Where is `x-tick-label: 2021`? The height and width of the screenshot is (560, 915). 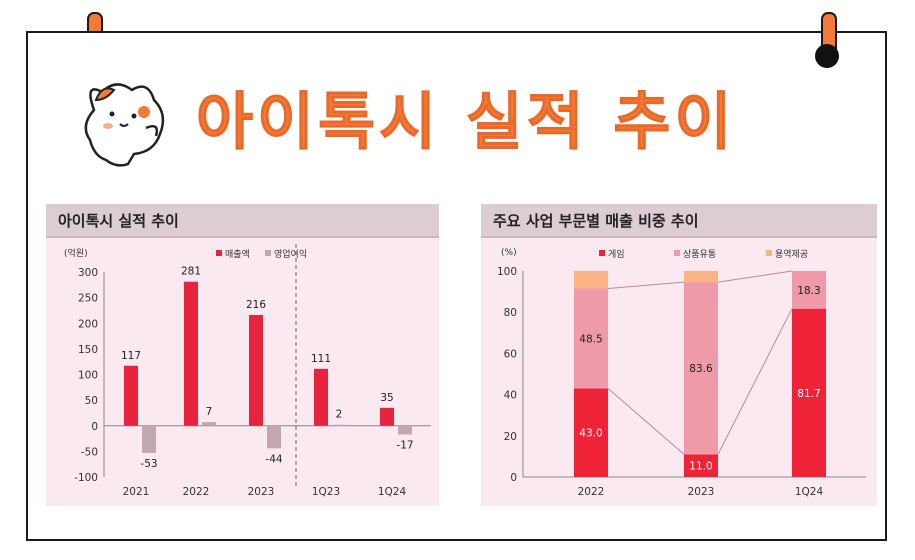
x-tick-label: 2021 is located at coordinates (136, 492).